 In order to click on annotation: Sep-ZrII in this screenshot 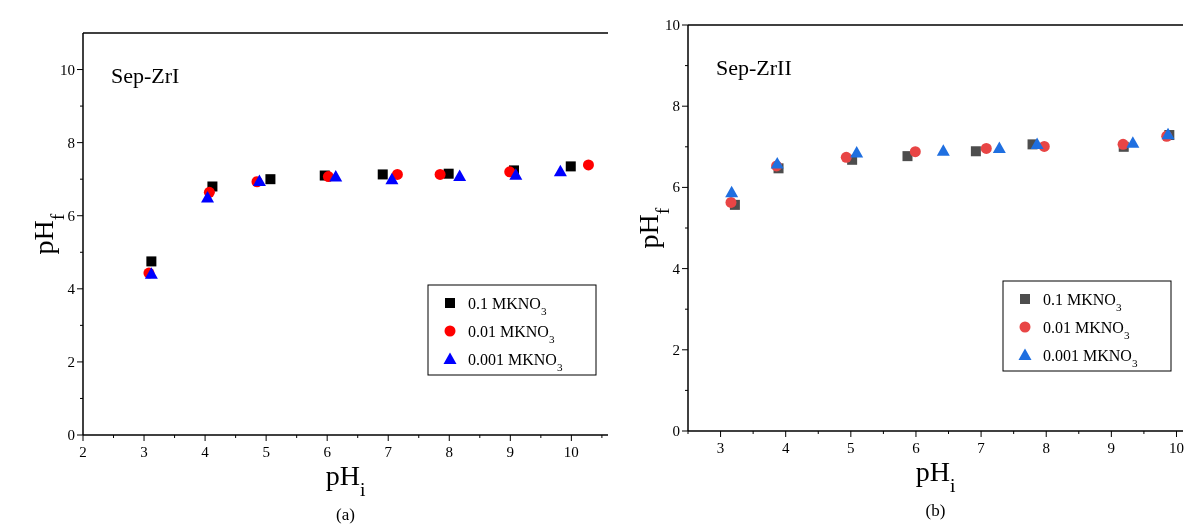, I will do `click(754, 67)`.